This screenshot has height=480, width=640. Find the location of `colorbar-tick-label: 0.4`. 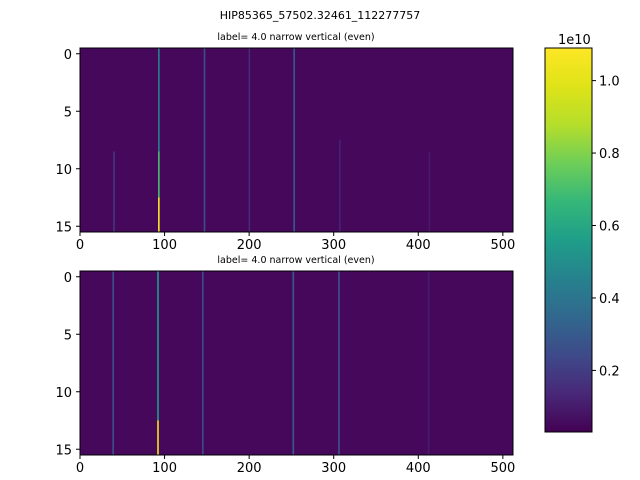

colorbar-tick-label: 0.4 is located at coordinates (609, 299).